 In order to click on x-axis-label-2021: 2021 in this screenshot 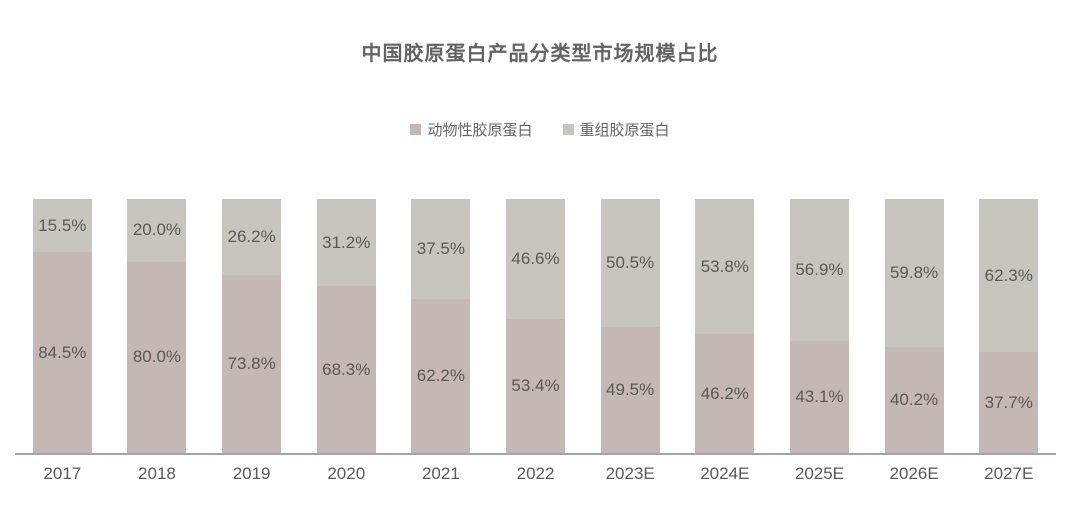, I will do `click(440, 473)`.